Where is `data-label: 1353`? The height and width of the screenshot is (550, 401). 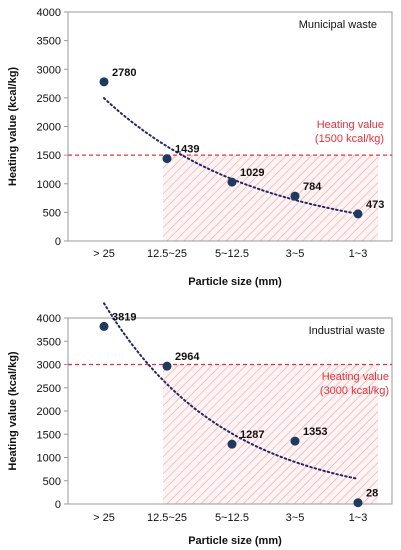 data-label: 1353 is located at coordinates (315, 432).